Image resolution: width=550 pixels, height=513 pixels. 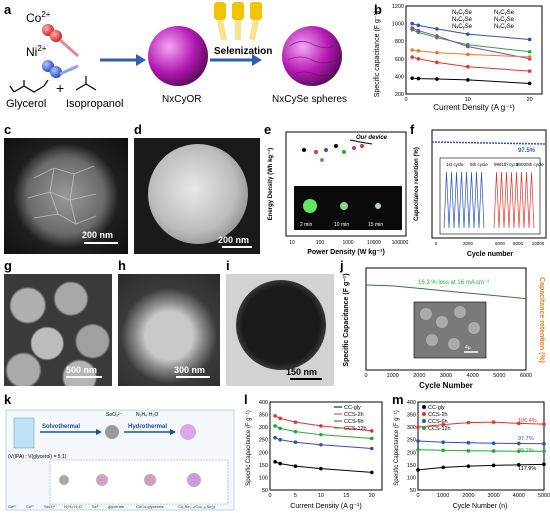 I want to click on panel-letter-f: f, so click(x=412, y=129).